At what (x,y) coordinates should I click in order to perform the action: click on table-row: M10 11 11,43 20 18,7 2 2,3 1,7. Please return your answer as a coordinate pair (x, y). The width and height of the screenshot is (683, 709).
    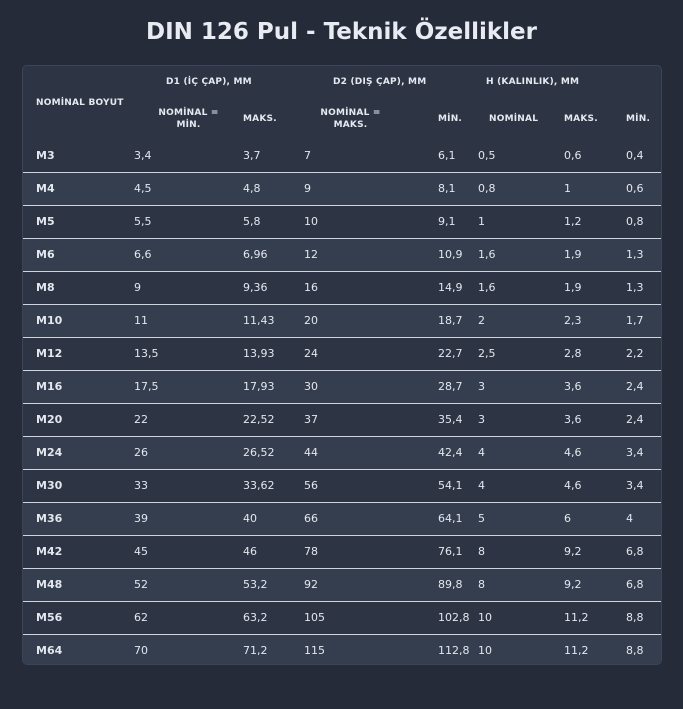
    Looking at the image, I should click on (342, 320).